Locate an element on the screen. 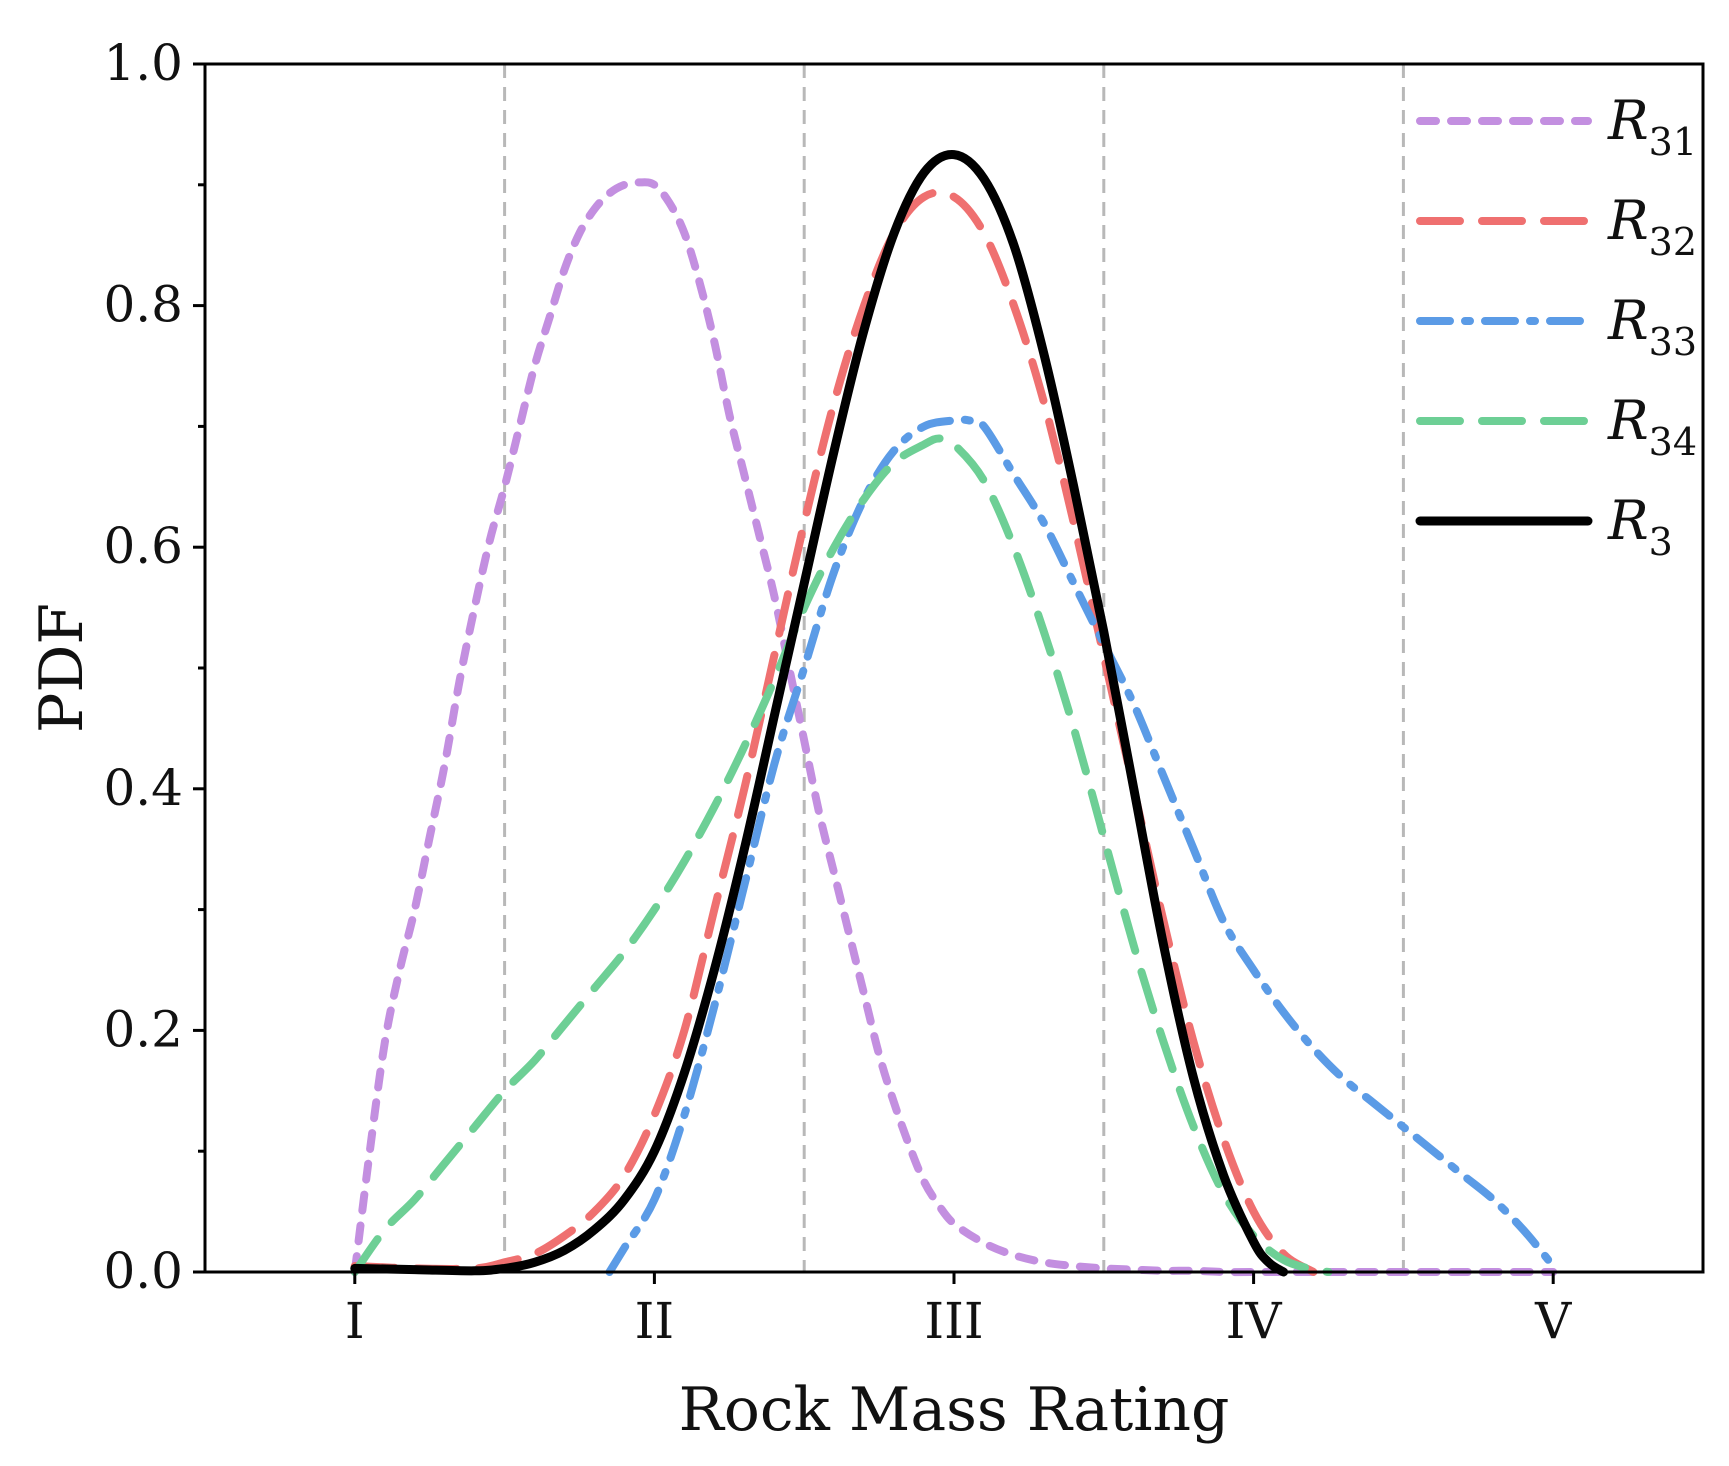 This screenshot has width=1729, height=1466. y-tick-label: 0.4 is located at coordinates (143, 788).